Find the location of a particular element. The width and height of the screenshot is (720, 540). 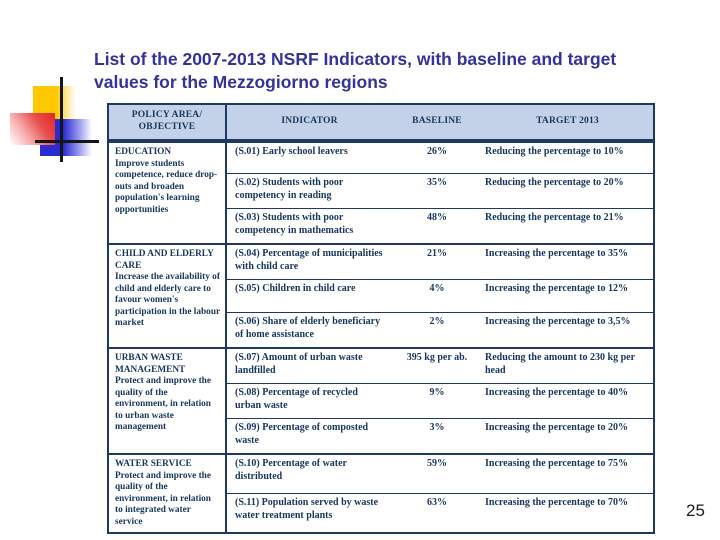

indicator-cell: (S.07) Amount of urban waste landfilled is located at coordinates (299, 364).